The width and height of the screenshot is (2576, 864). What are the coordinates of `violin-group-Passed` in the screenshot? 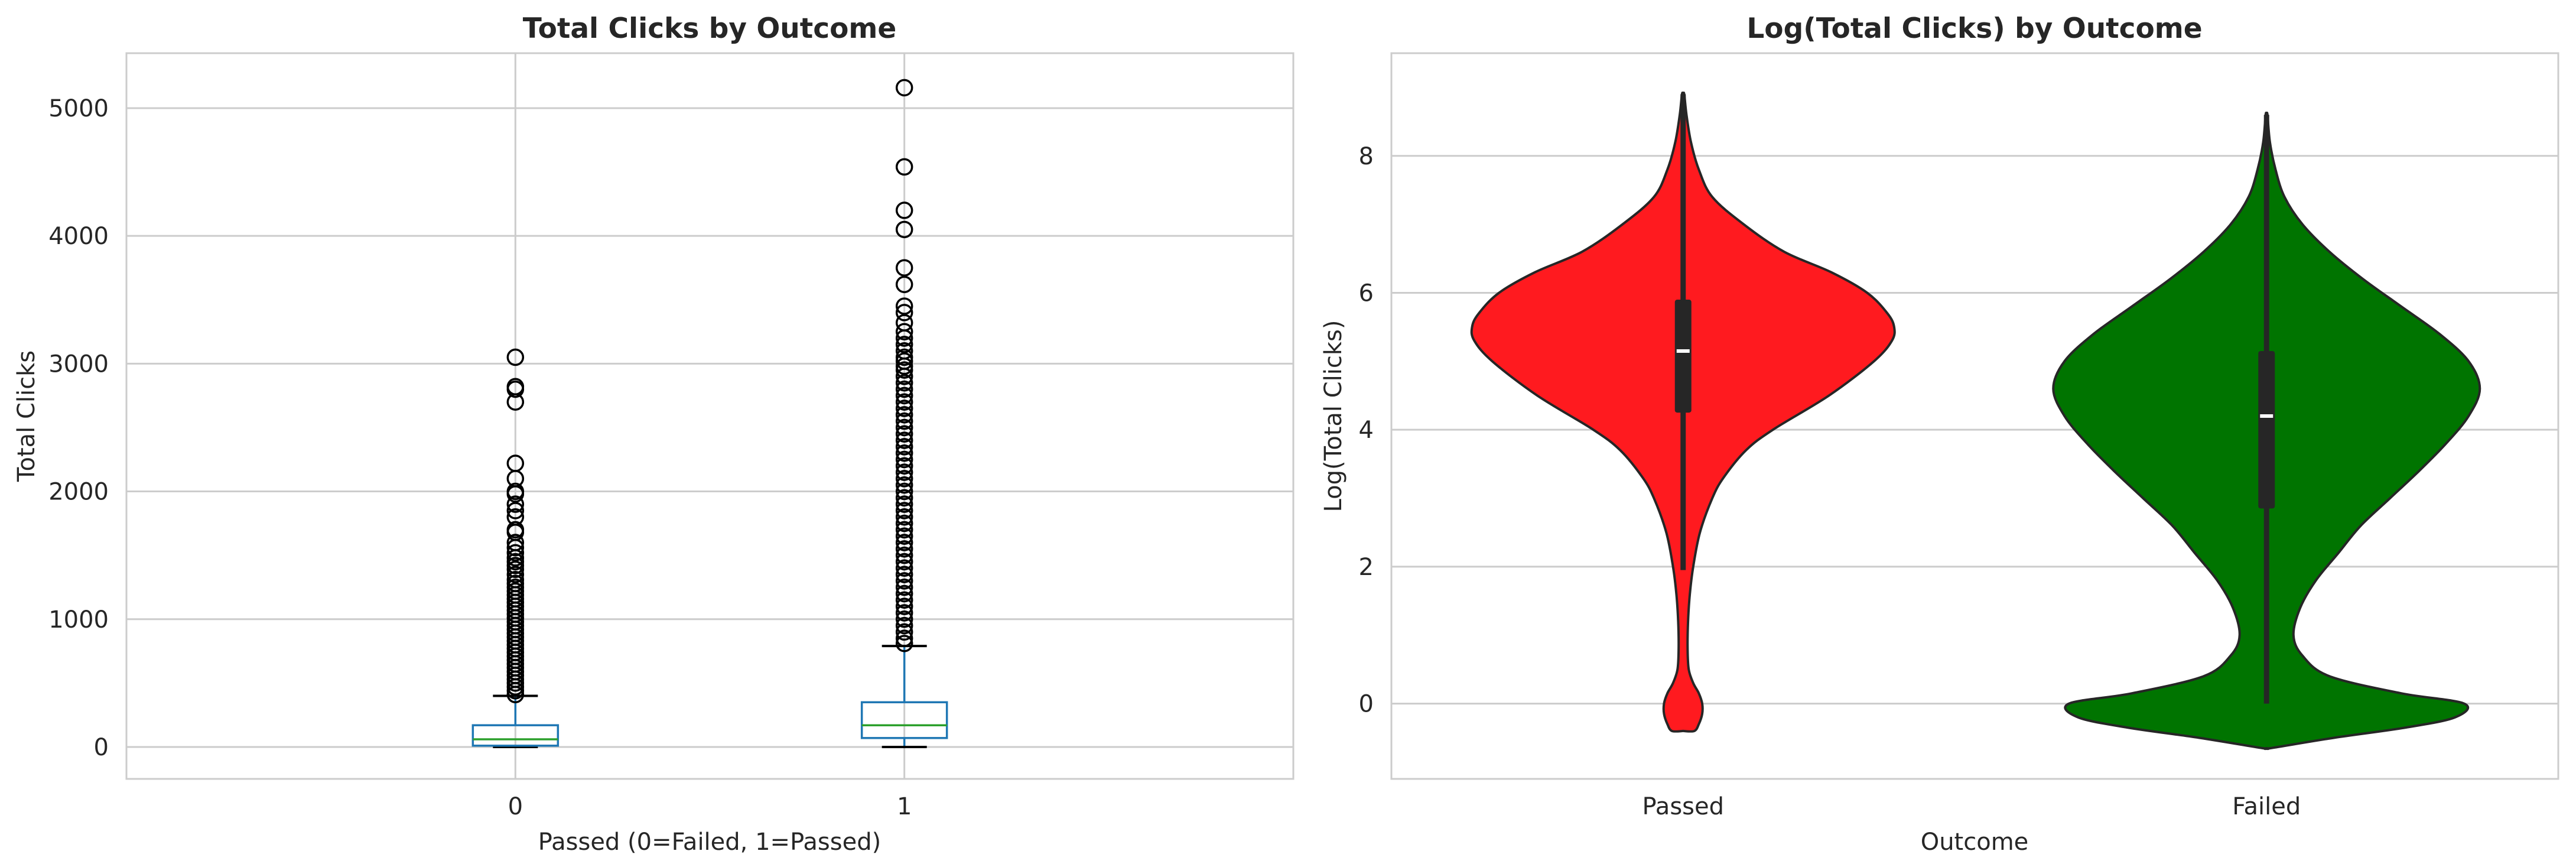 It's located at (1683, 412).